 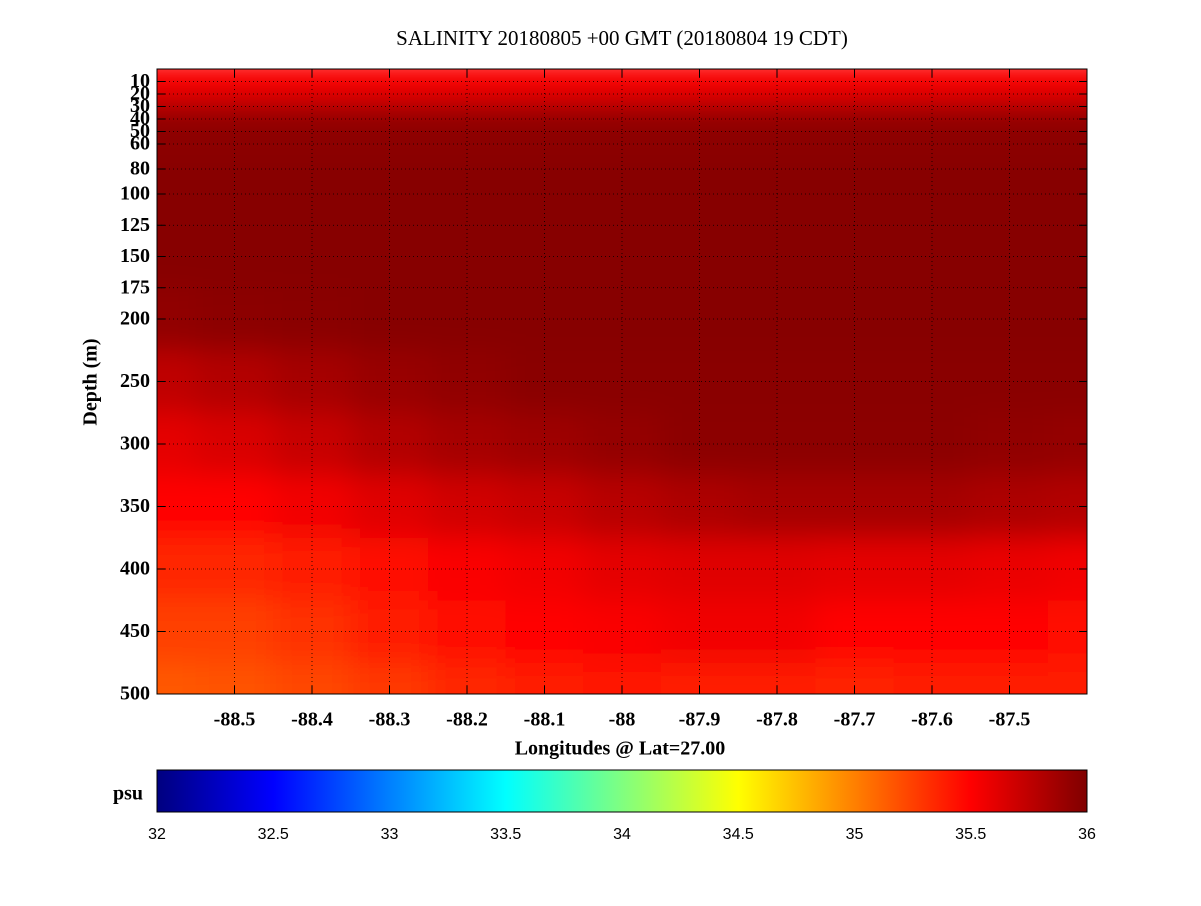 What do you see at coordinates (135, 381) in the screenshot?
I see `y-tick-label: 250` at bounding box center [135, 381].